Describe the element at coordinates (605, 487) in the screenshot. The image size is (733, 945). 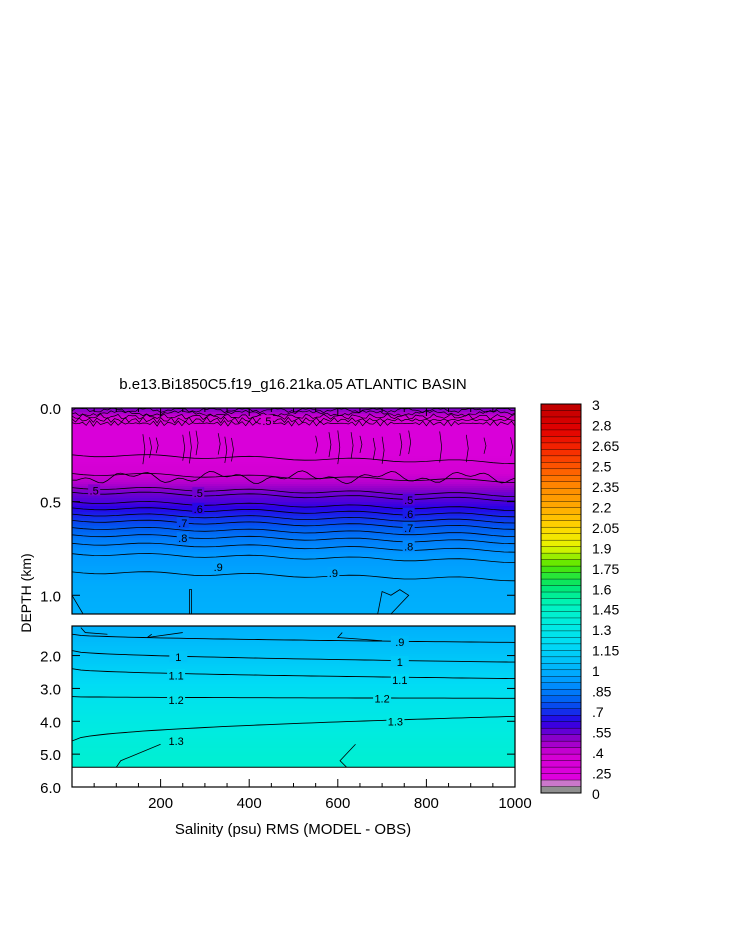
I see `colorbar-label: 2.35` at that location.